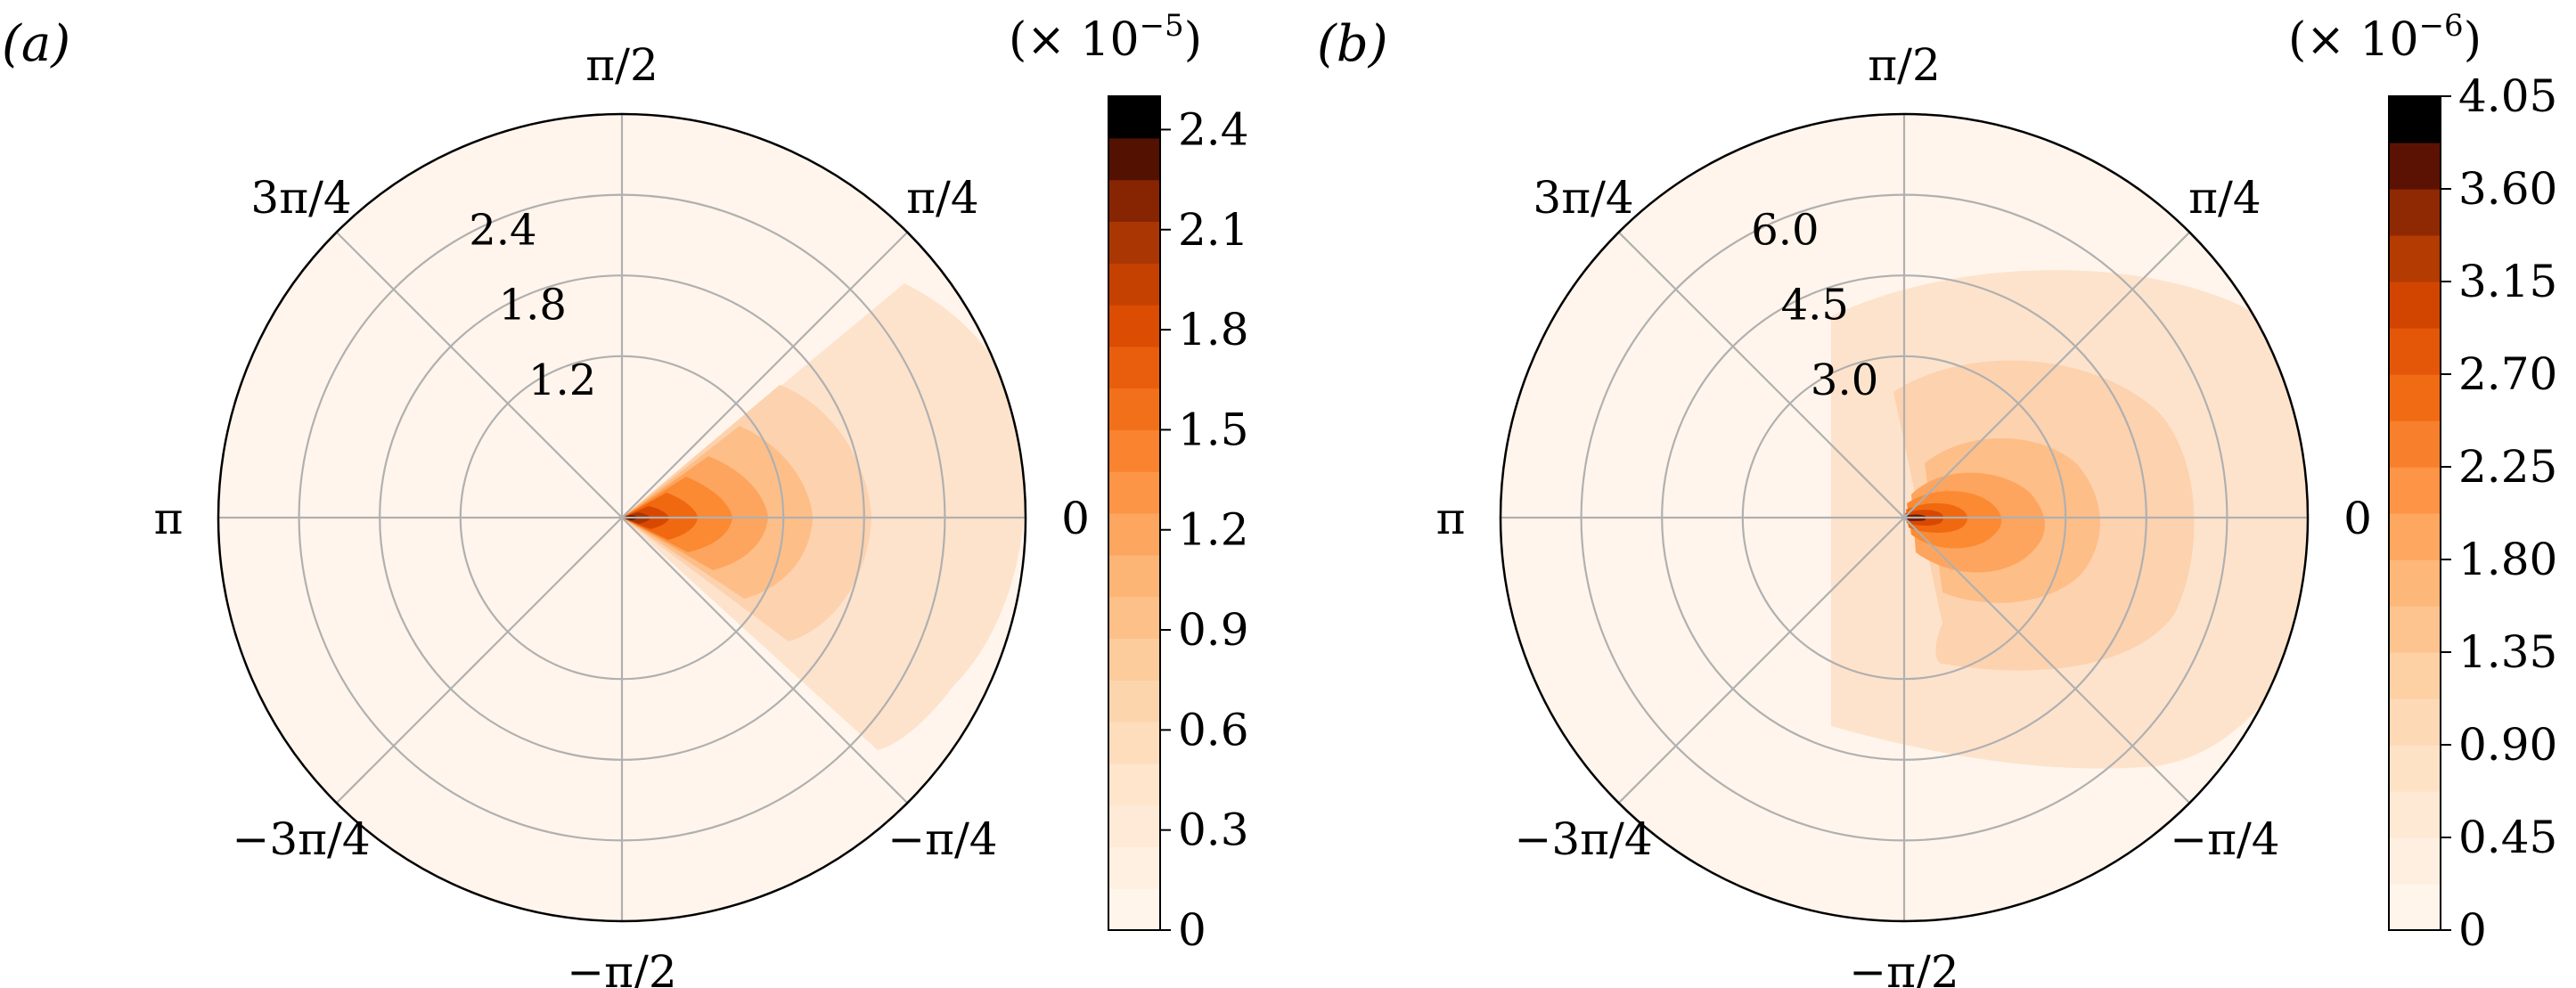  I want to click on colorbar-tick-label-a-6: 1.8, so click(1213, 329).